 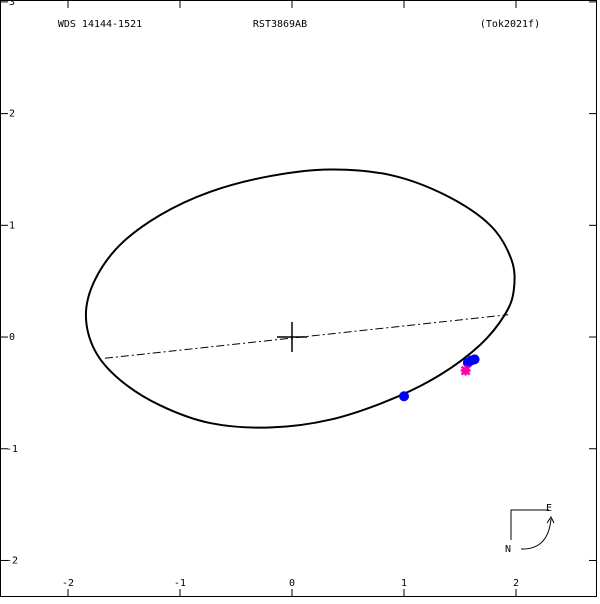 What do you see at coordinates (516, 583) in the screenshot?
I see `x-tick-label: 2` at bounding box center [516, 583].